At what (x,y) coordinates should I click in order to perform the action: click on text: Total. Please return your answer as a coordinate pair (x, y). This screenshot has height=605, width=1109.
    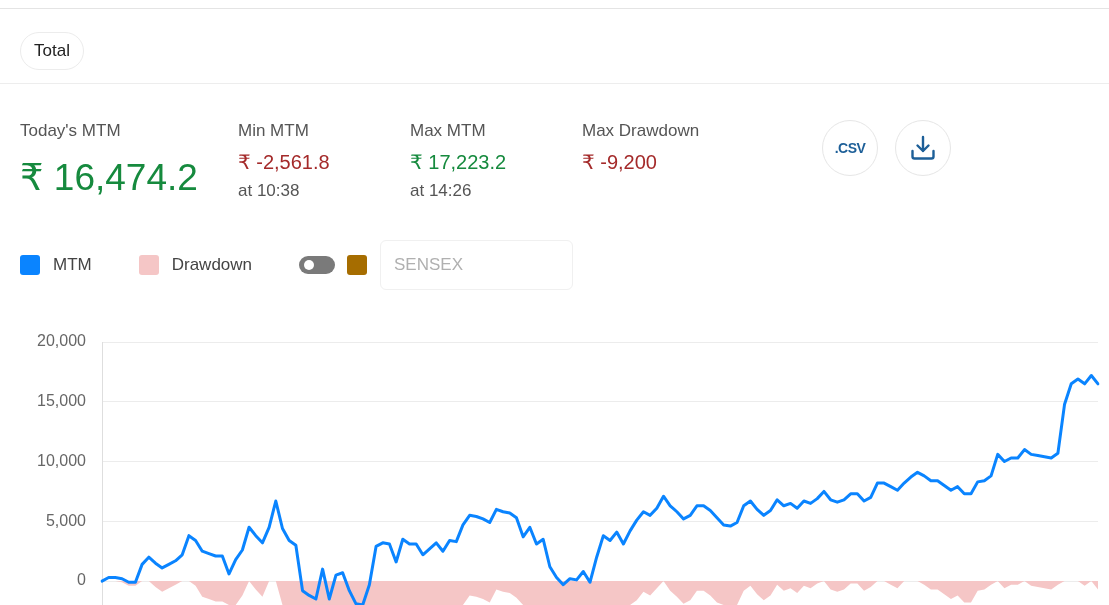
    Looking at the image, I should click on (52, 51).